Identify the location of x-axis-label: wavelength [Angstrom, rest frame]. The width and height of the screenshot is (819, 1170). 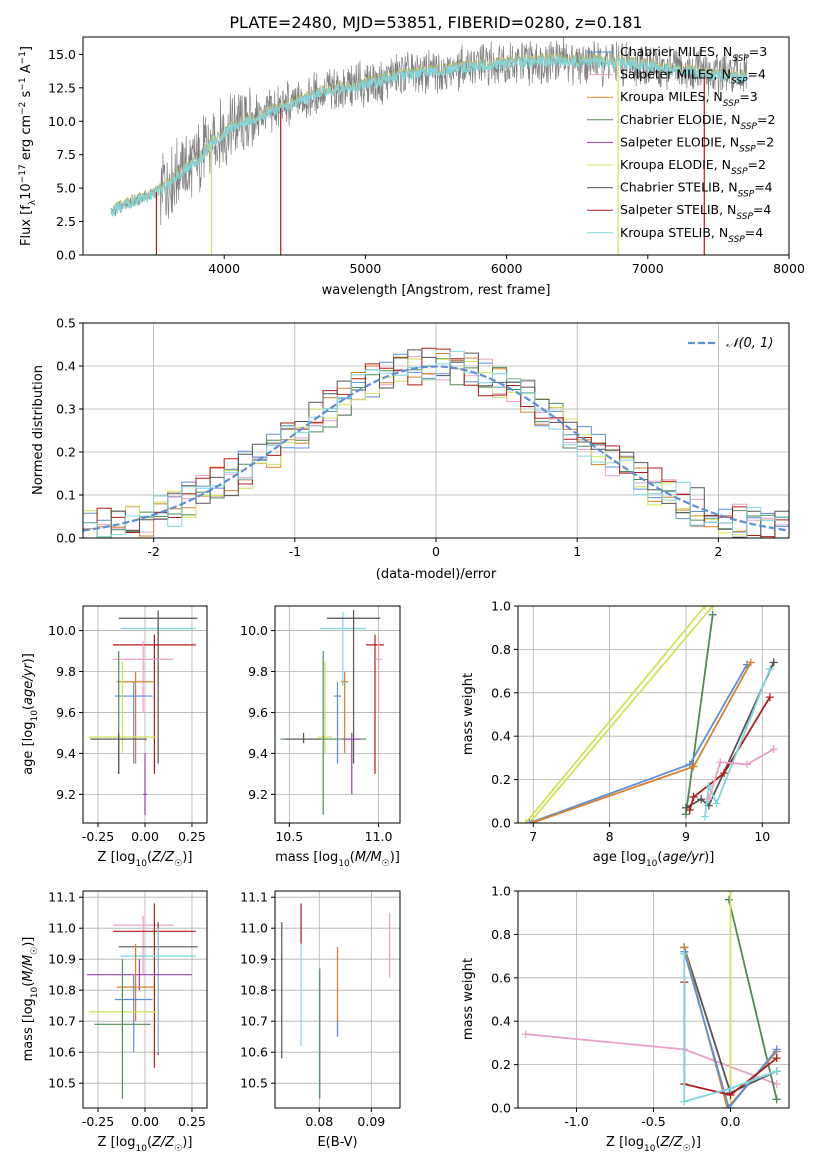
(436, 290).